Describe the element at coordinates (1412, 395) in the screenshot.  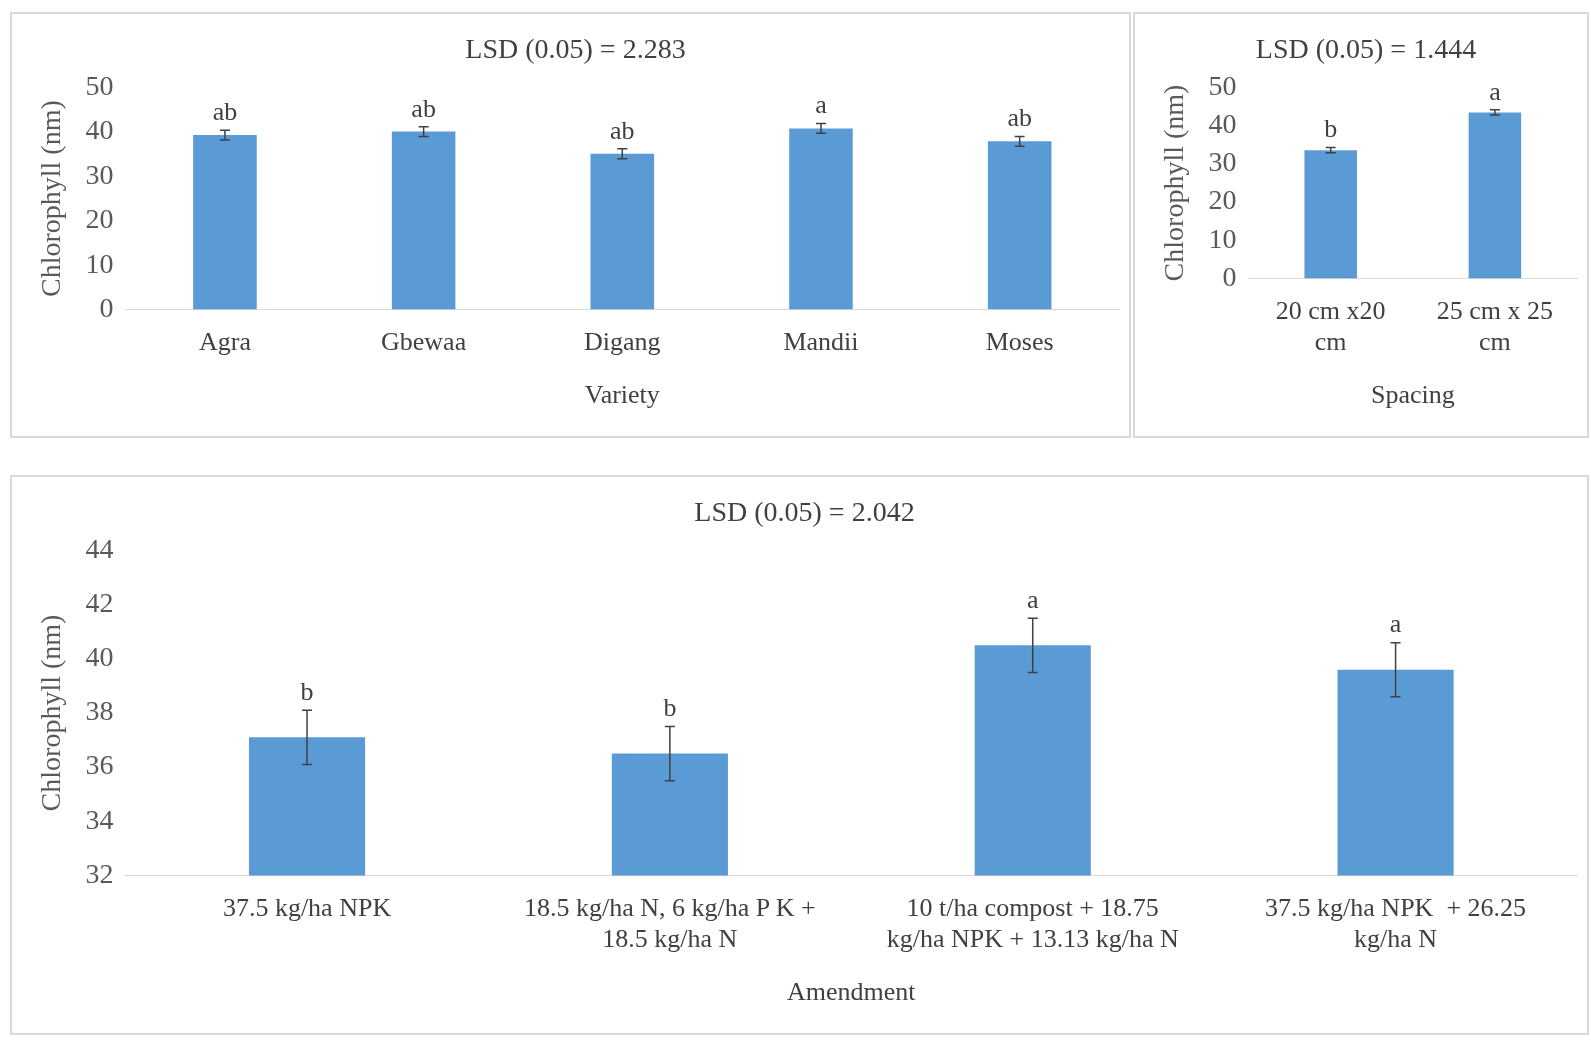
I see `x-axis-title: Spacing` at that location.